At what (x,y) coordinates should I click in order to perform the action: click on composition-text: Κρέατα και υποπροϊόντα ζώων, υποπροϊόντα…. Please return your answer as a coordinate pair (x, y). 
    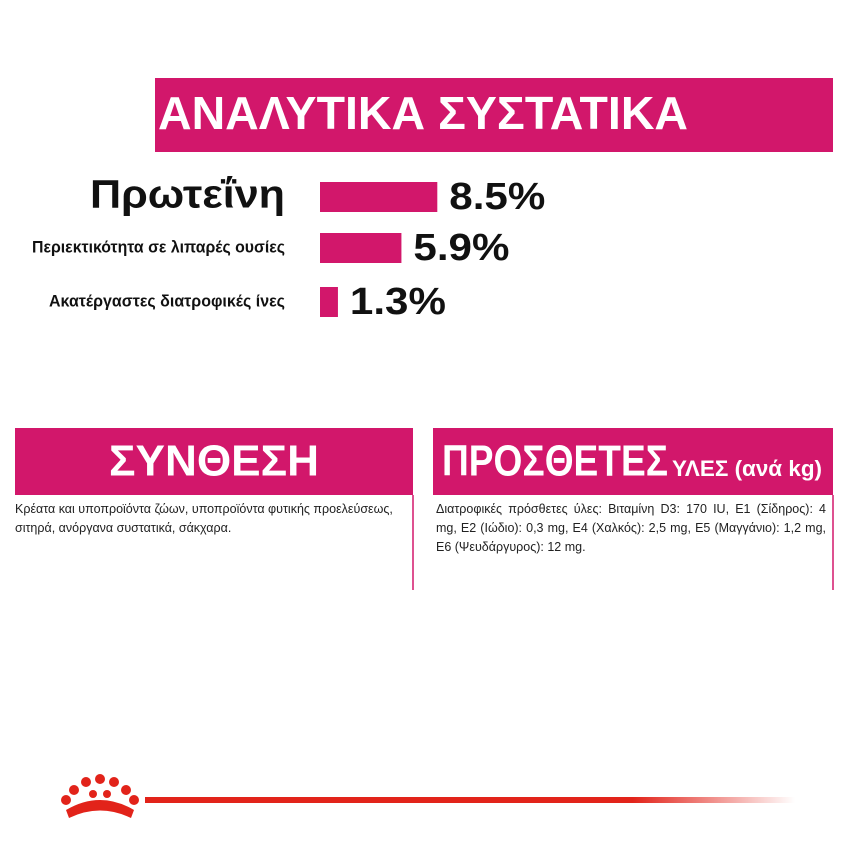
    Looking at the image, I should click on (204, 518).